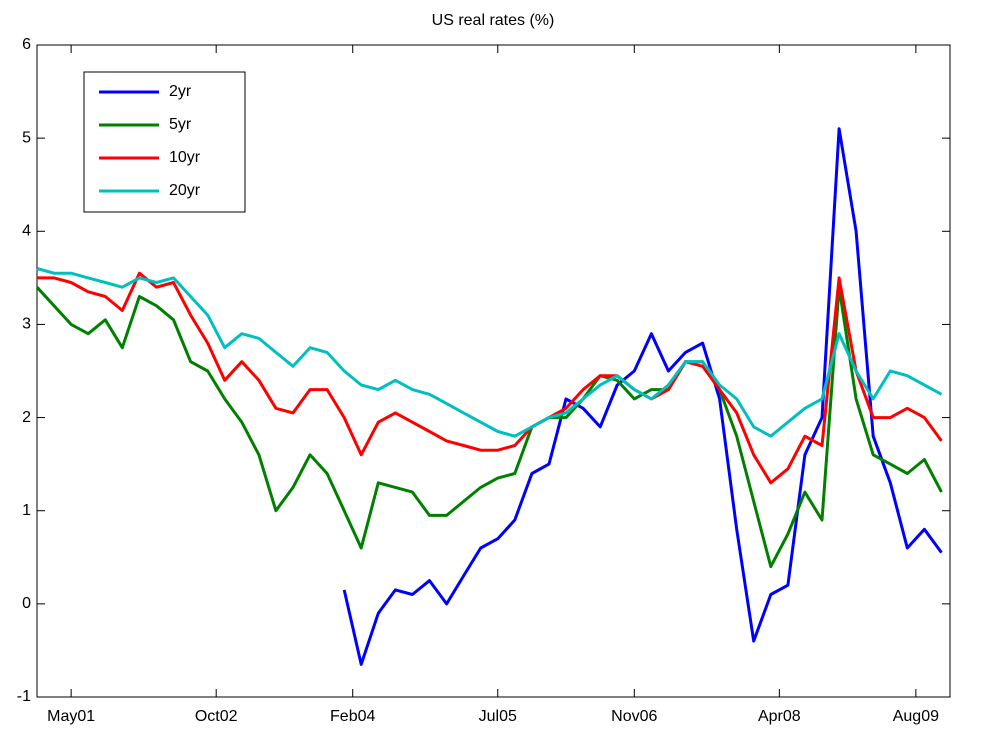 Image resolution: width=981 pixels, height=738 pixels. Describe the element at coordinates (185, 190) in the screenshot. I see `legend-label: 20yr` at that location.